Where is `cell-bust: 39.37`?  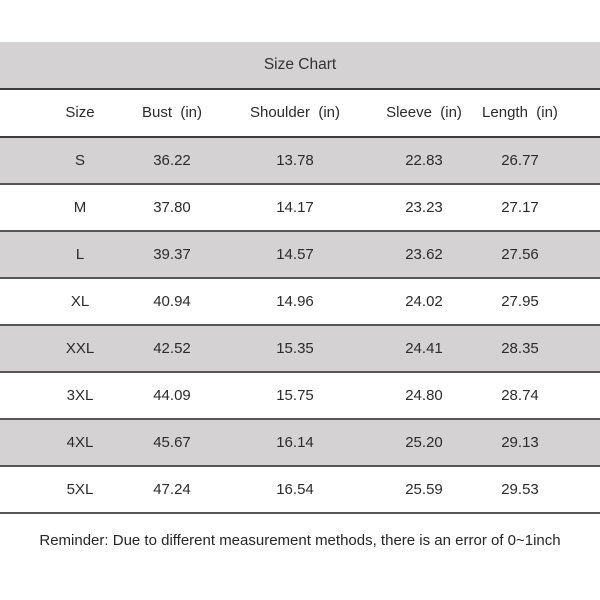
cell-bust: 39.37 is located at coordinates (172, 254).